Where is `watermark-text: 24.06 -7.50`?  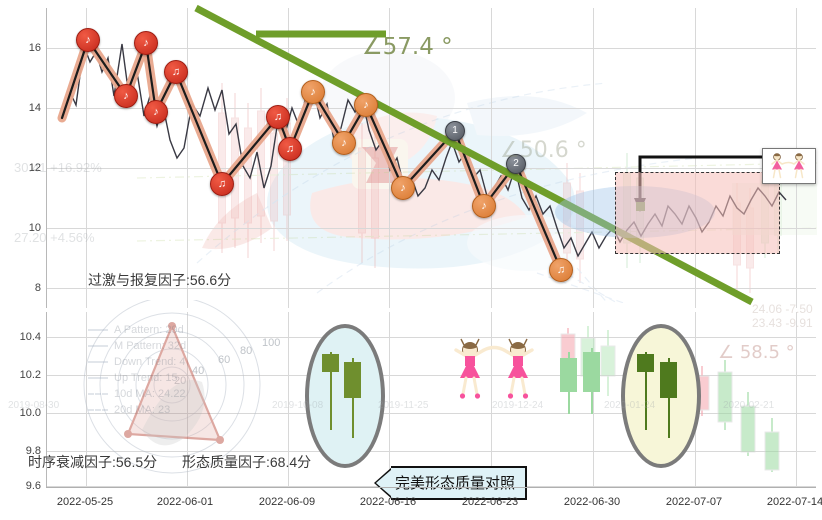 watermark-text: 24.06 -7.50 is located at coordinates (782, 309).